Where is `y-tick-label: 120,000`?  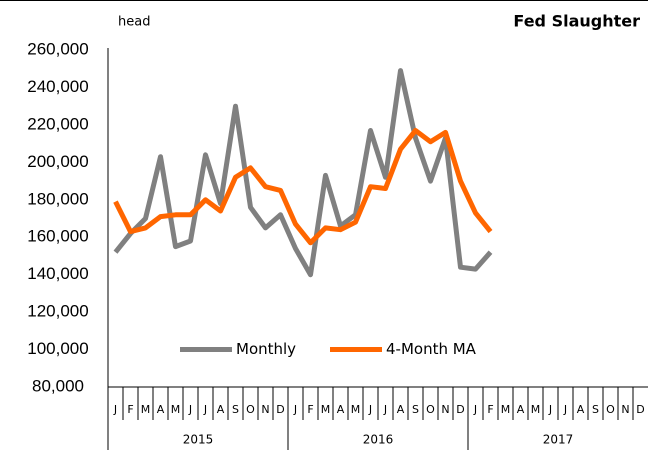 y-tick-label: 120,000 is located at coordinates (57, 311).